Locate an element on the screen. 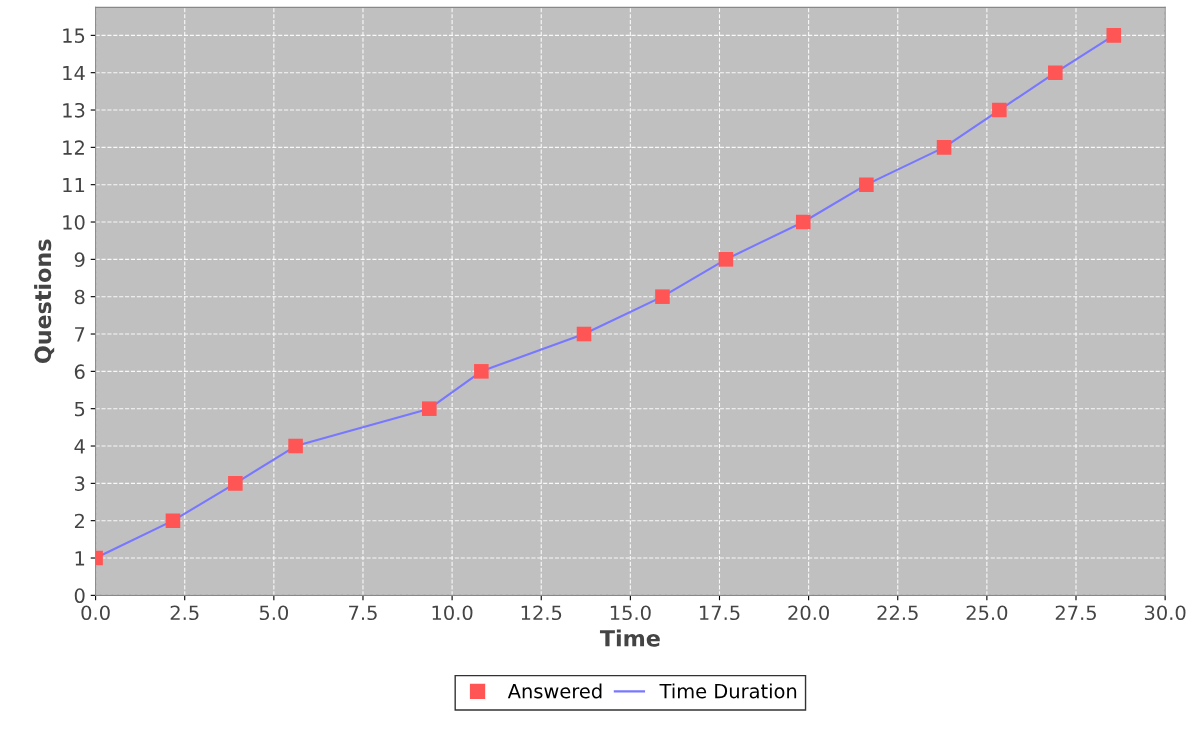 The image size is (1195, 735). y-tick-label: 5 is located at coordinates (80, 409).